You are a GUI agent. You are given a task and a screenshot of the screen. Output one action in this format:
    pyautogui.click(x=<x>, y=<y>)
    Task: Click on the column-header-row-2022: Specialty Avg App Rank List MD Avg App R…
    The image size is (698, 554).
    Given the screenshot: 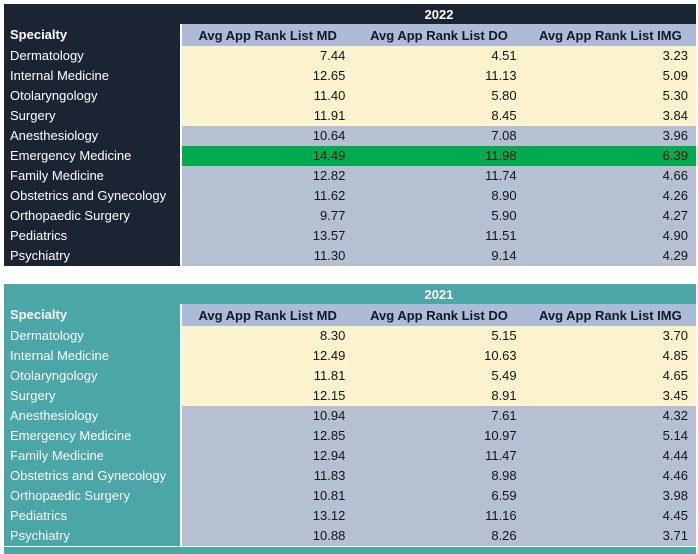 What is the action you would take?
    pyautogui.click(x=350, y=35)
    